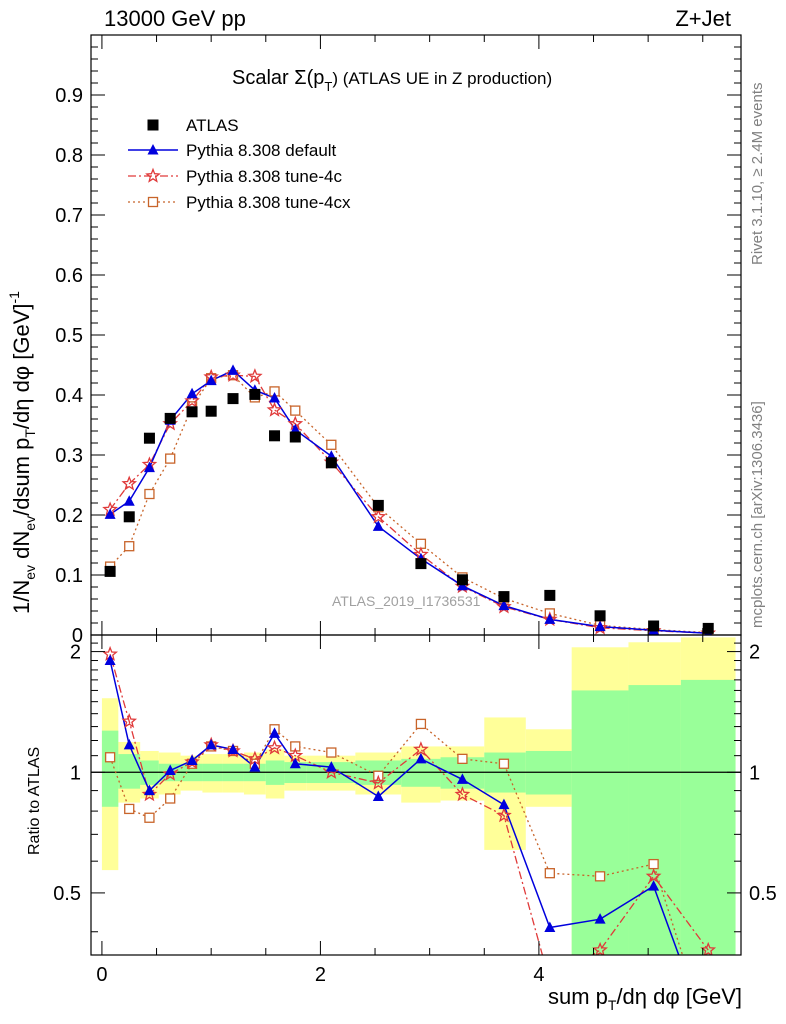 This screenshot has width=786, height=1024. What do you see at coordinates (34, 801) in the screenshot?
I see `ratio-axis-title: Ratio to ATLAS` at bounding box center [34, 801].